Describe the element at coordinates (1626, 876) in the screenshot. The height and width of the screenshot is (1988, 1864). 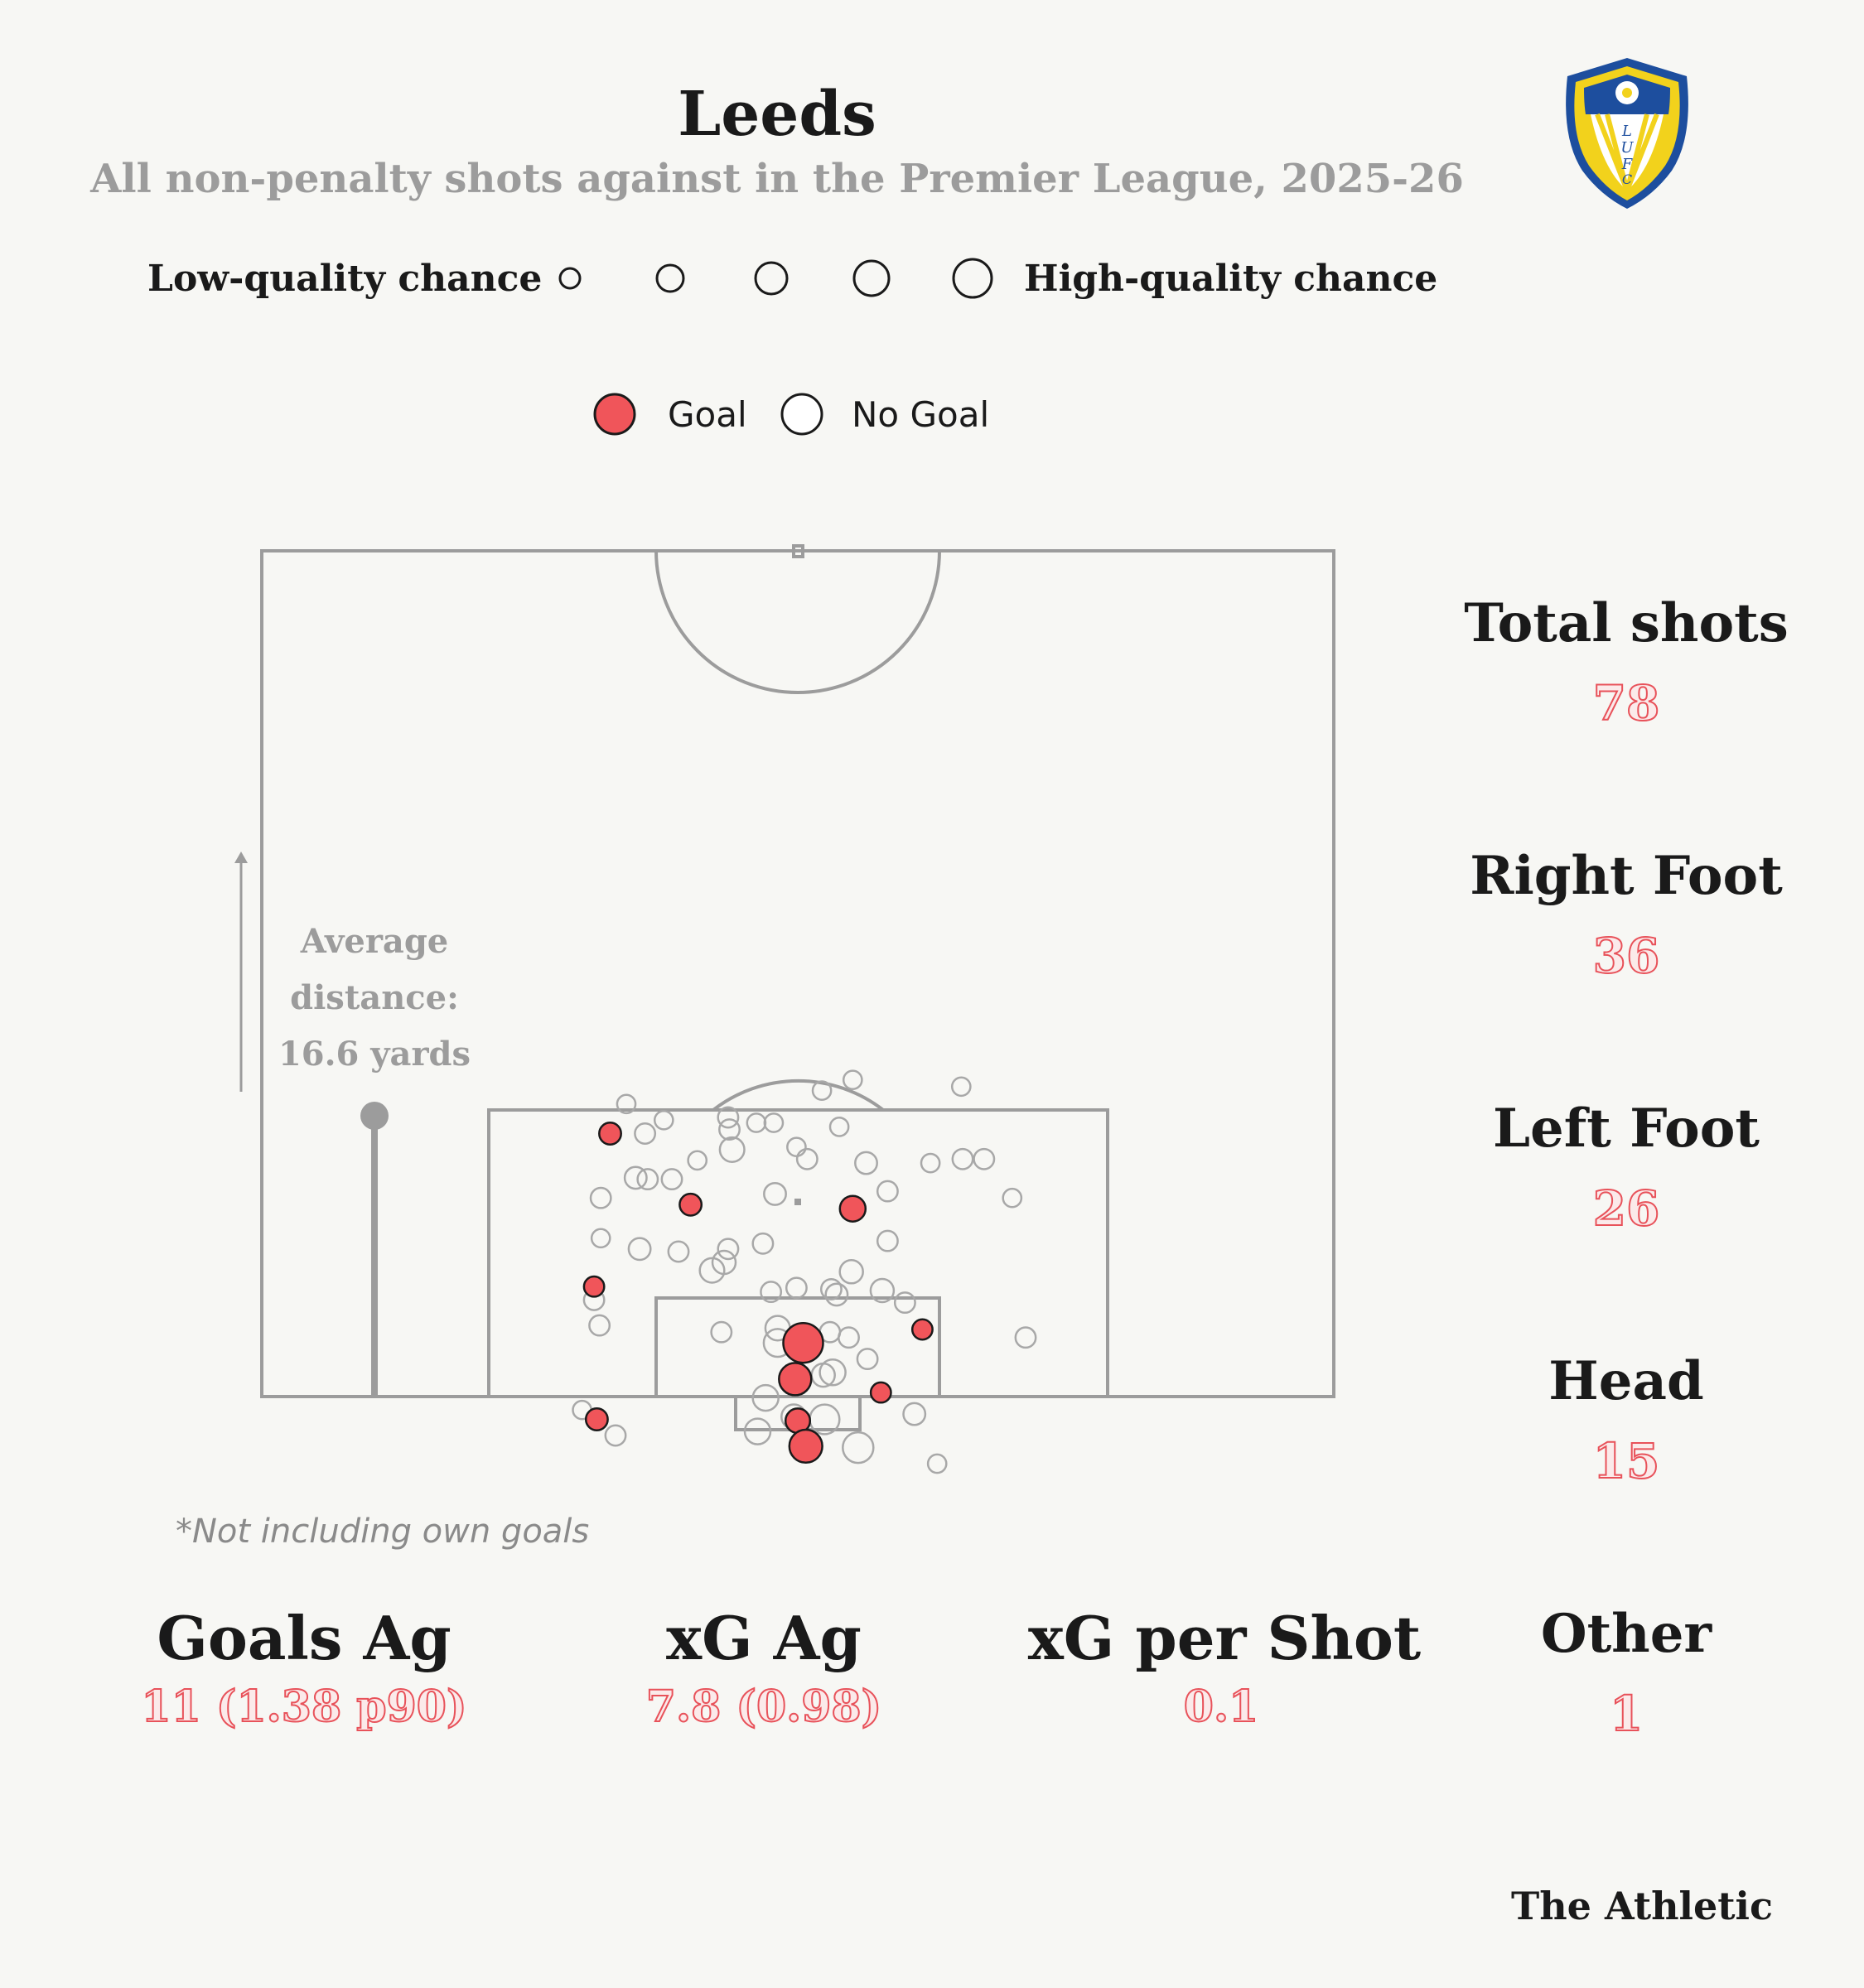
I see `right-foot-label: Right Foot` at that location.